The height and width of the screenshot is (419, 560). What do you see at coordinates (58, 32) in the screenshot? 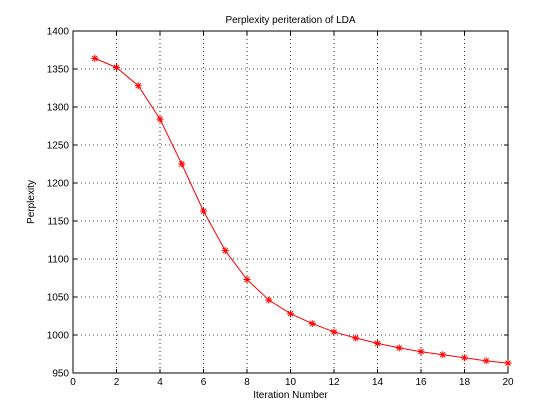
I see `y-tick-label: 1400` at bounding box center [58, 32].